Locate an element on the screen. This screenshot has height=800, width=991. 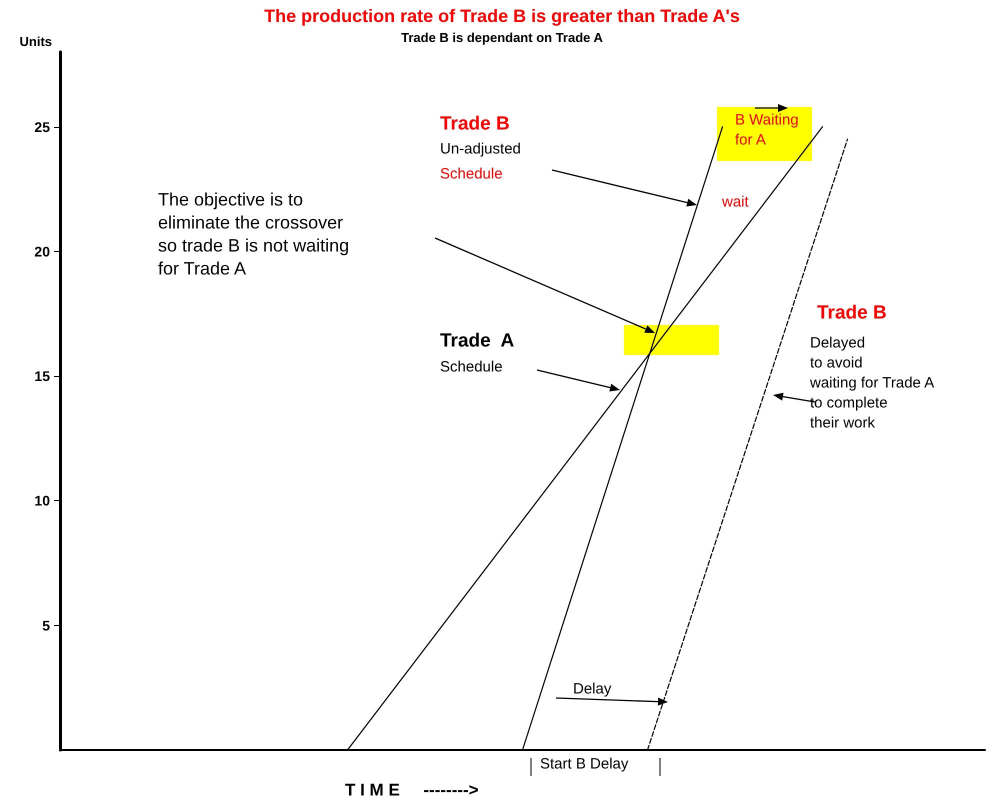
y-tick-label: 20 is located at coordinates (42, 251).